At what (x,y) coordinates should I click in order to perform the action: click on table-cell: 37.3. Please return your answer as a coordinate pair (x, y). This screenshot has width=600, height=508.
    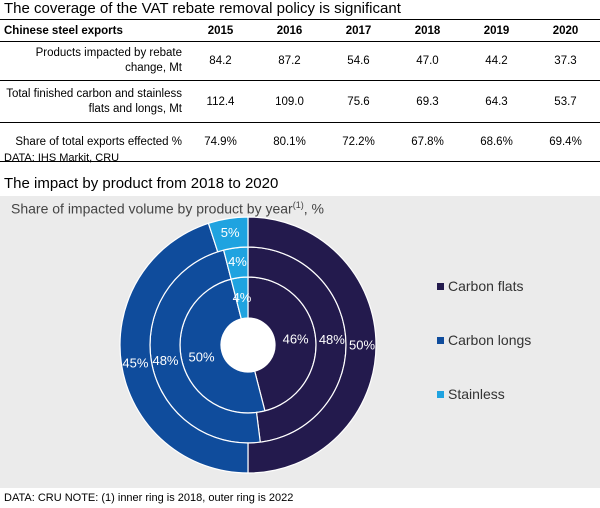
    Looking at the image, I should click on (565, 61).